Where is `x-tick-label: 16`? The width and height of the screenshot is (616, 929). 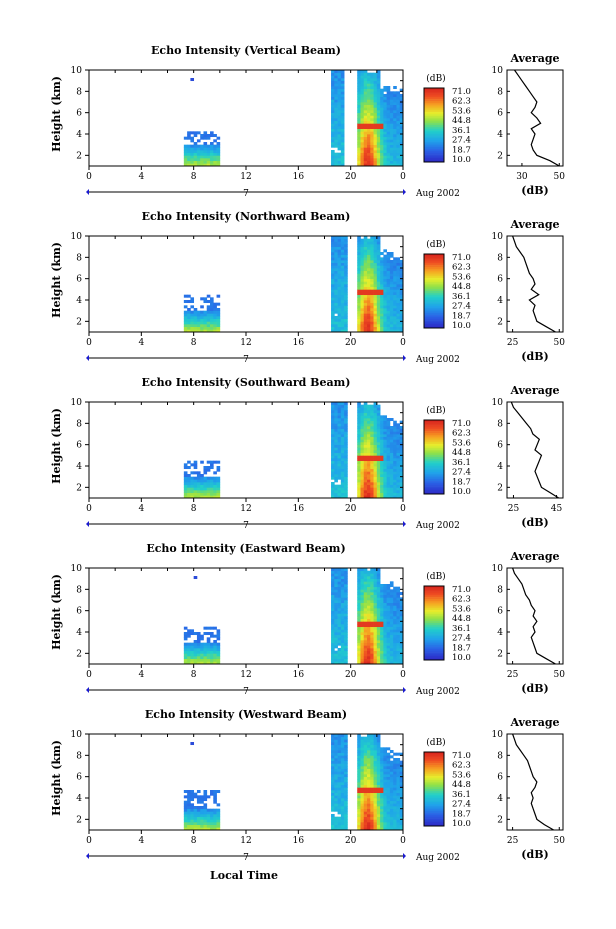 x-tick-label: 16 is located at coordinates (299, 841).